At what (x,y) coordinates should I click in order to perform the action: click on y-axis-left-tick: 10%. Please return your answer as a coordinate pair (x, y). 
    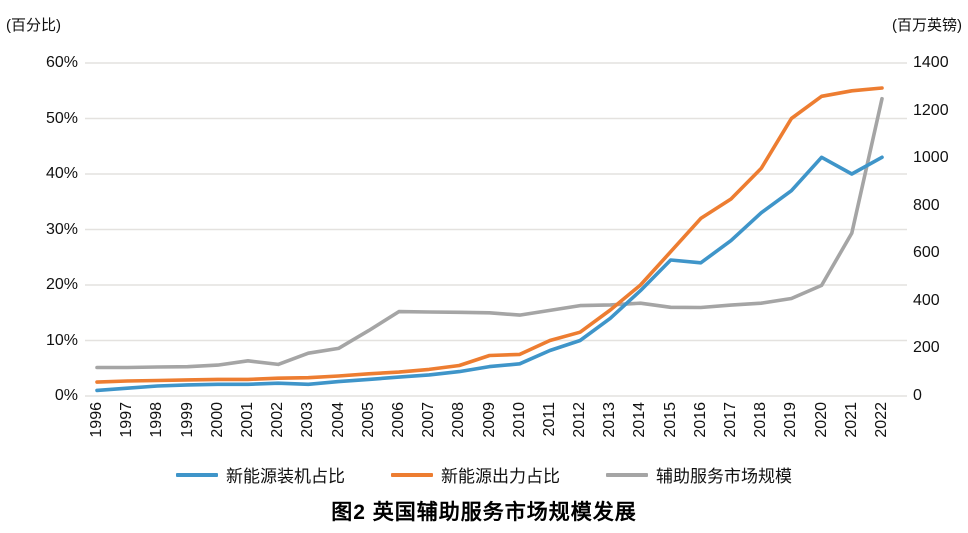
    Looking at the image, I should click on (61, 340).